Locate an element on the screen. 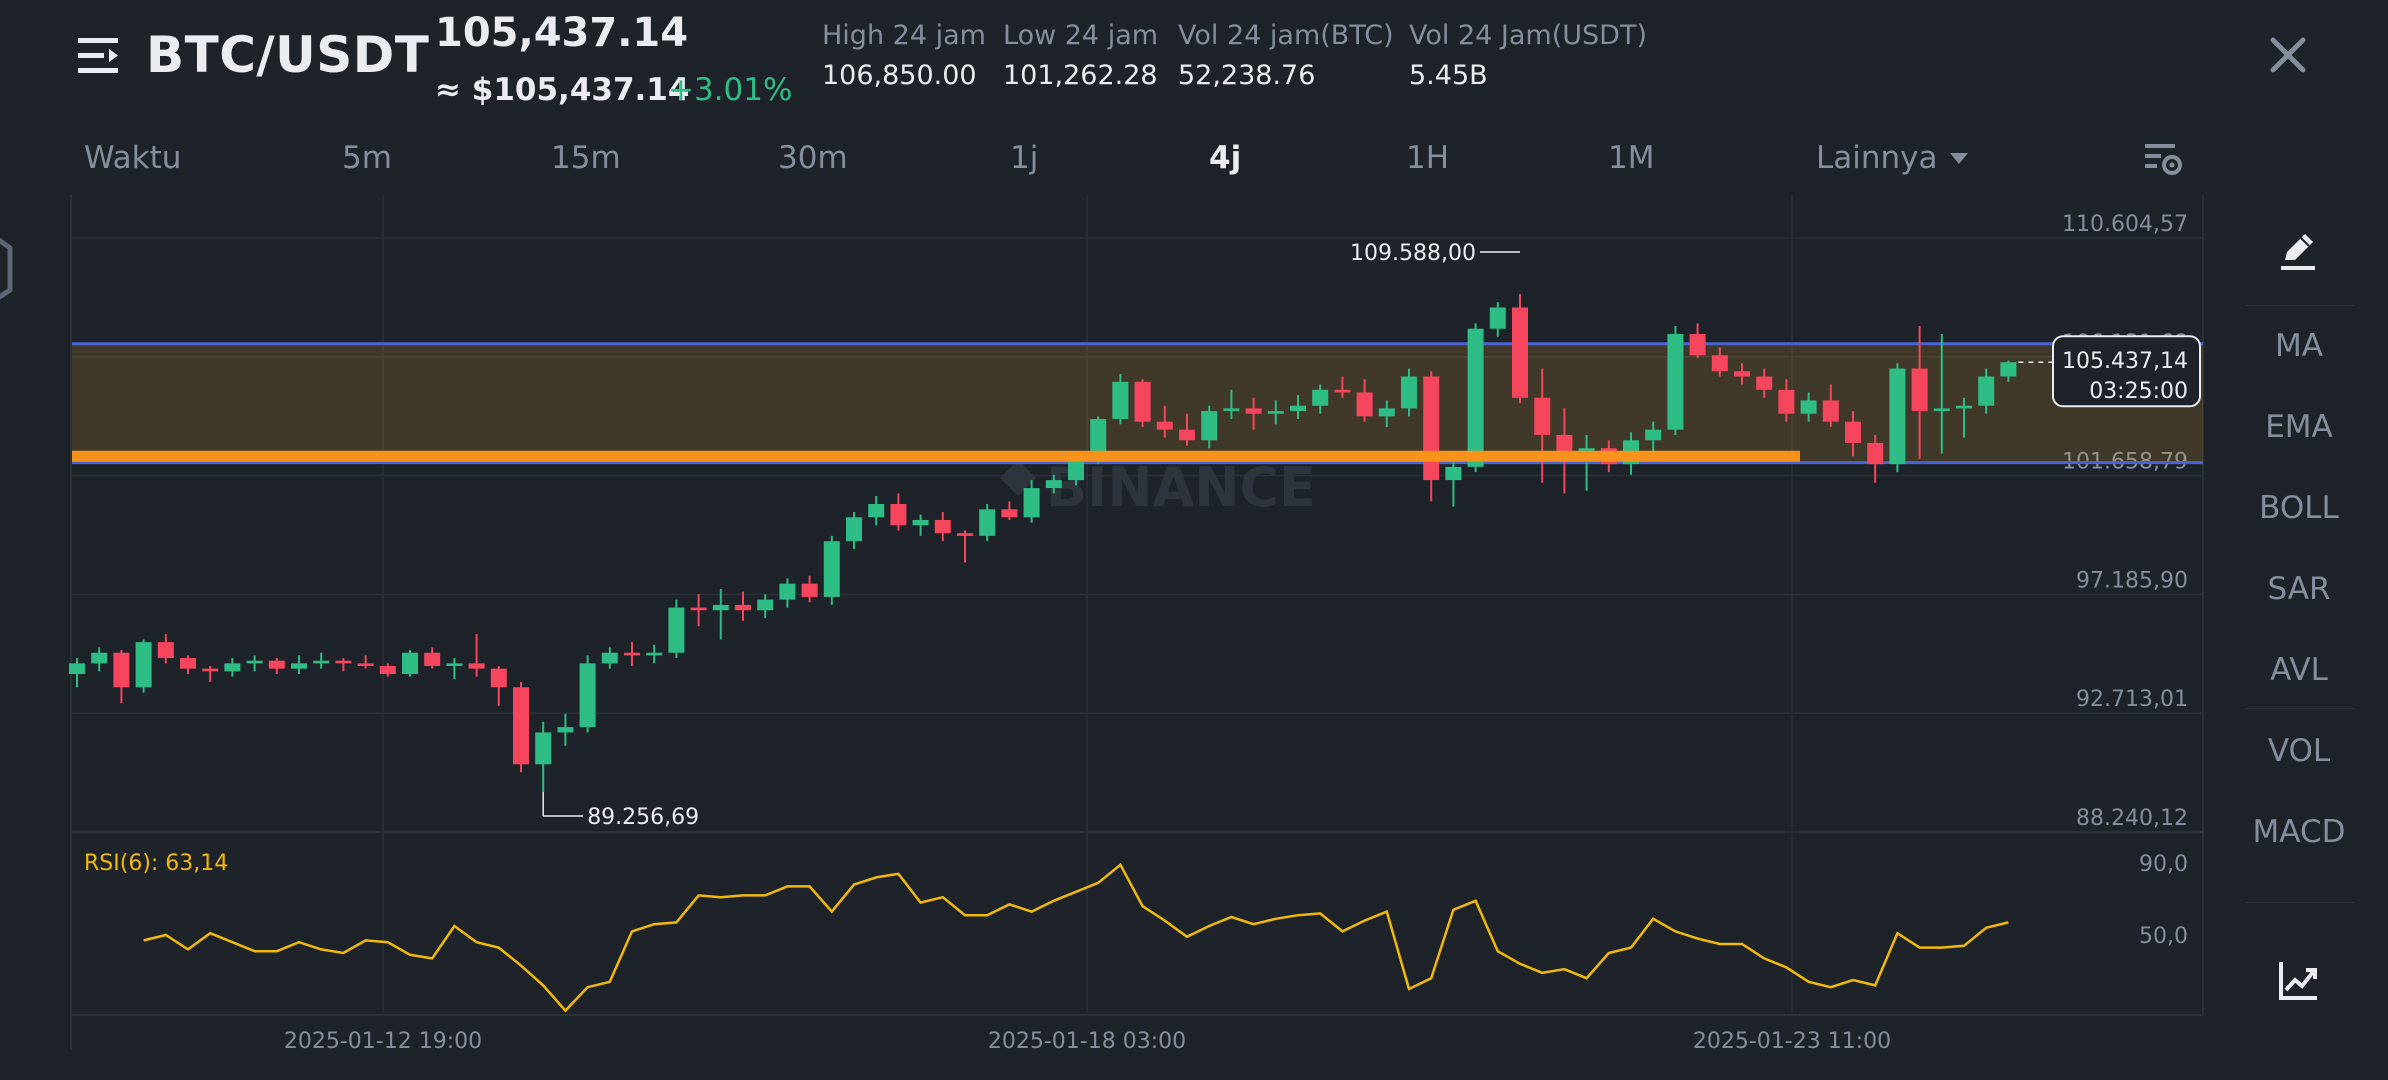  indicator-macd: MACD is located at coordinates (2299, 832).